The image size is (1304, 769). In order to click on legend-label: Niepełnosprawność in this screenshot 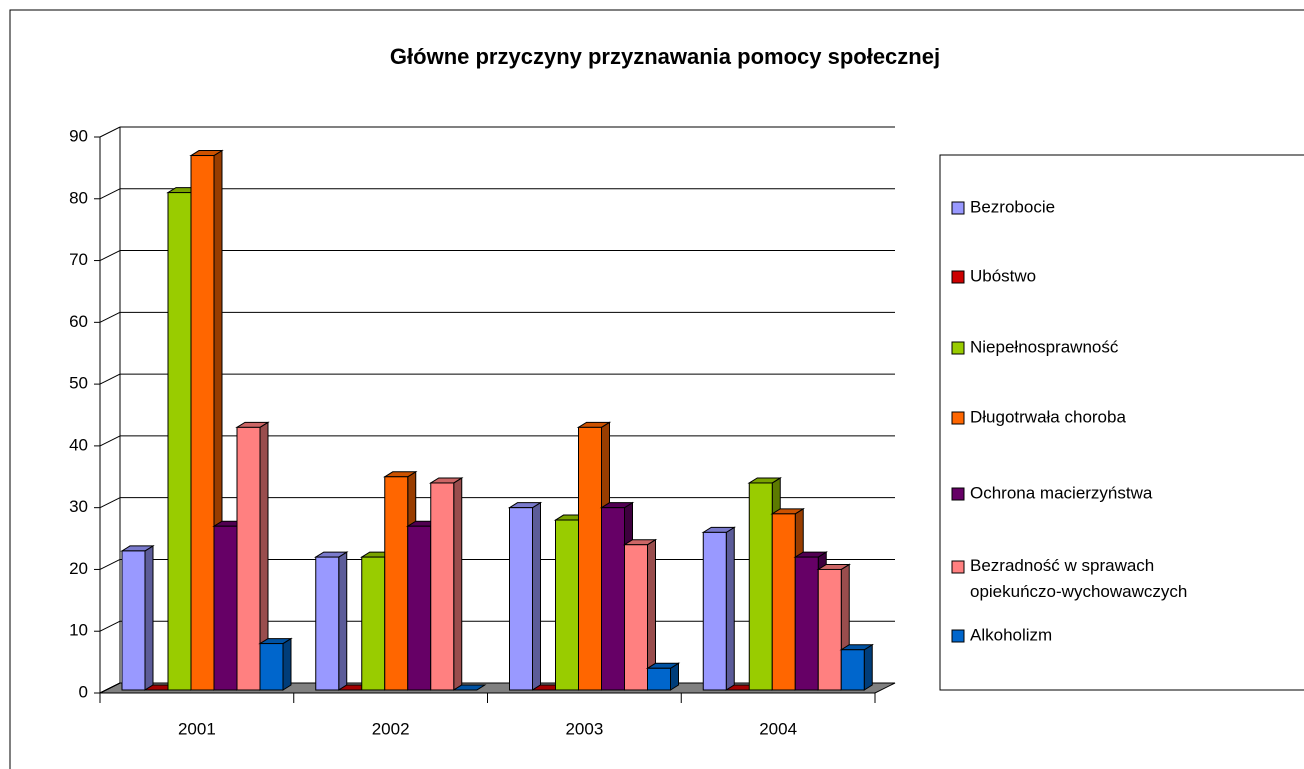, I will do `click(1044, 346)`.